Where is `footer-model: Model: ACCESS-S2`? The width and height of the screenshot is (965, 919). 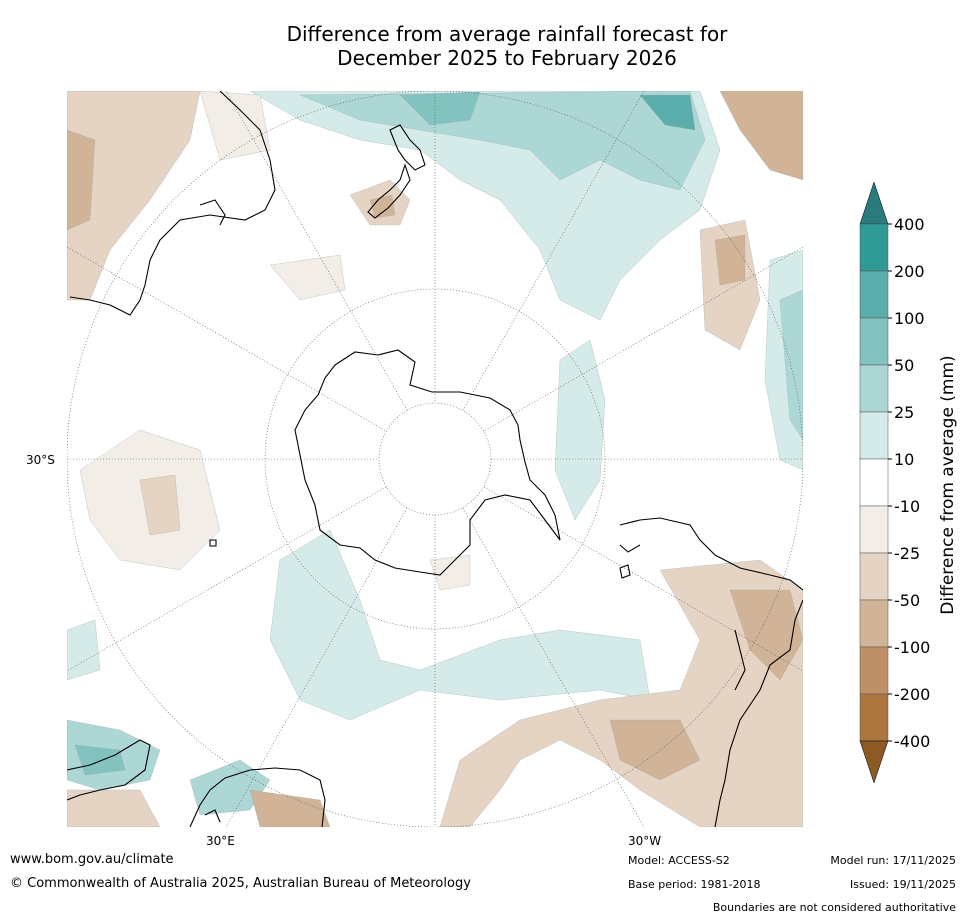 footer-model: Model: ACCESS-S2 is located at coordinates (679, 860).